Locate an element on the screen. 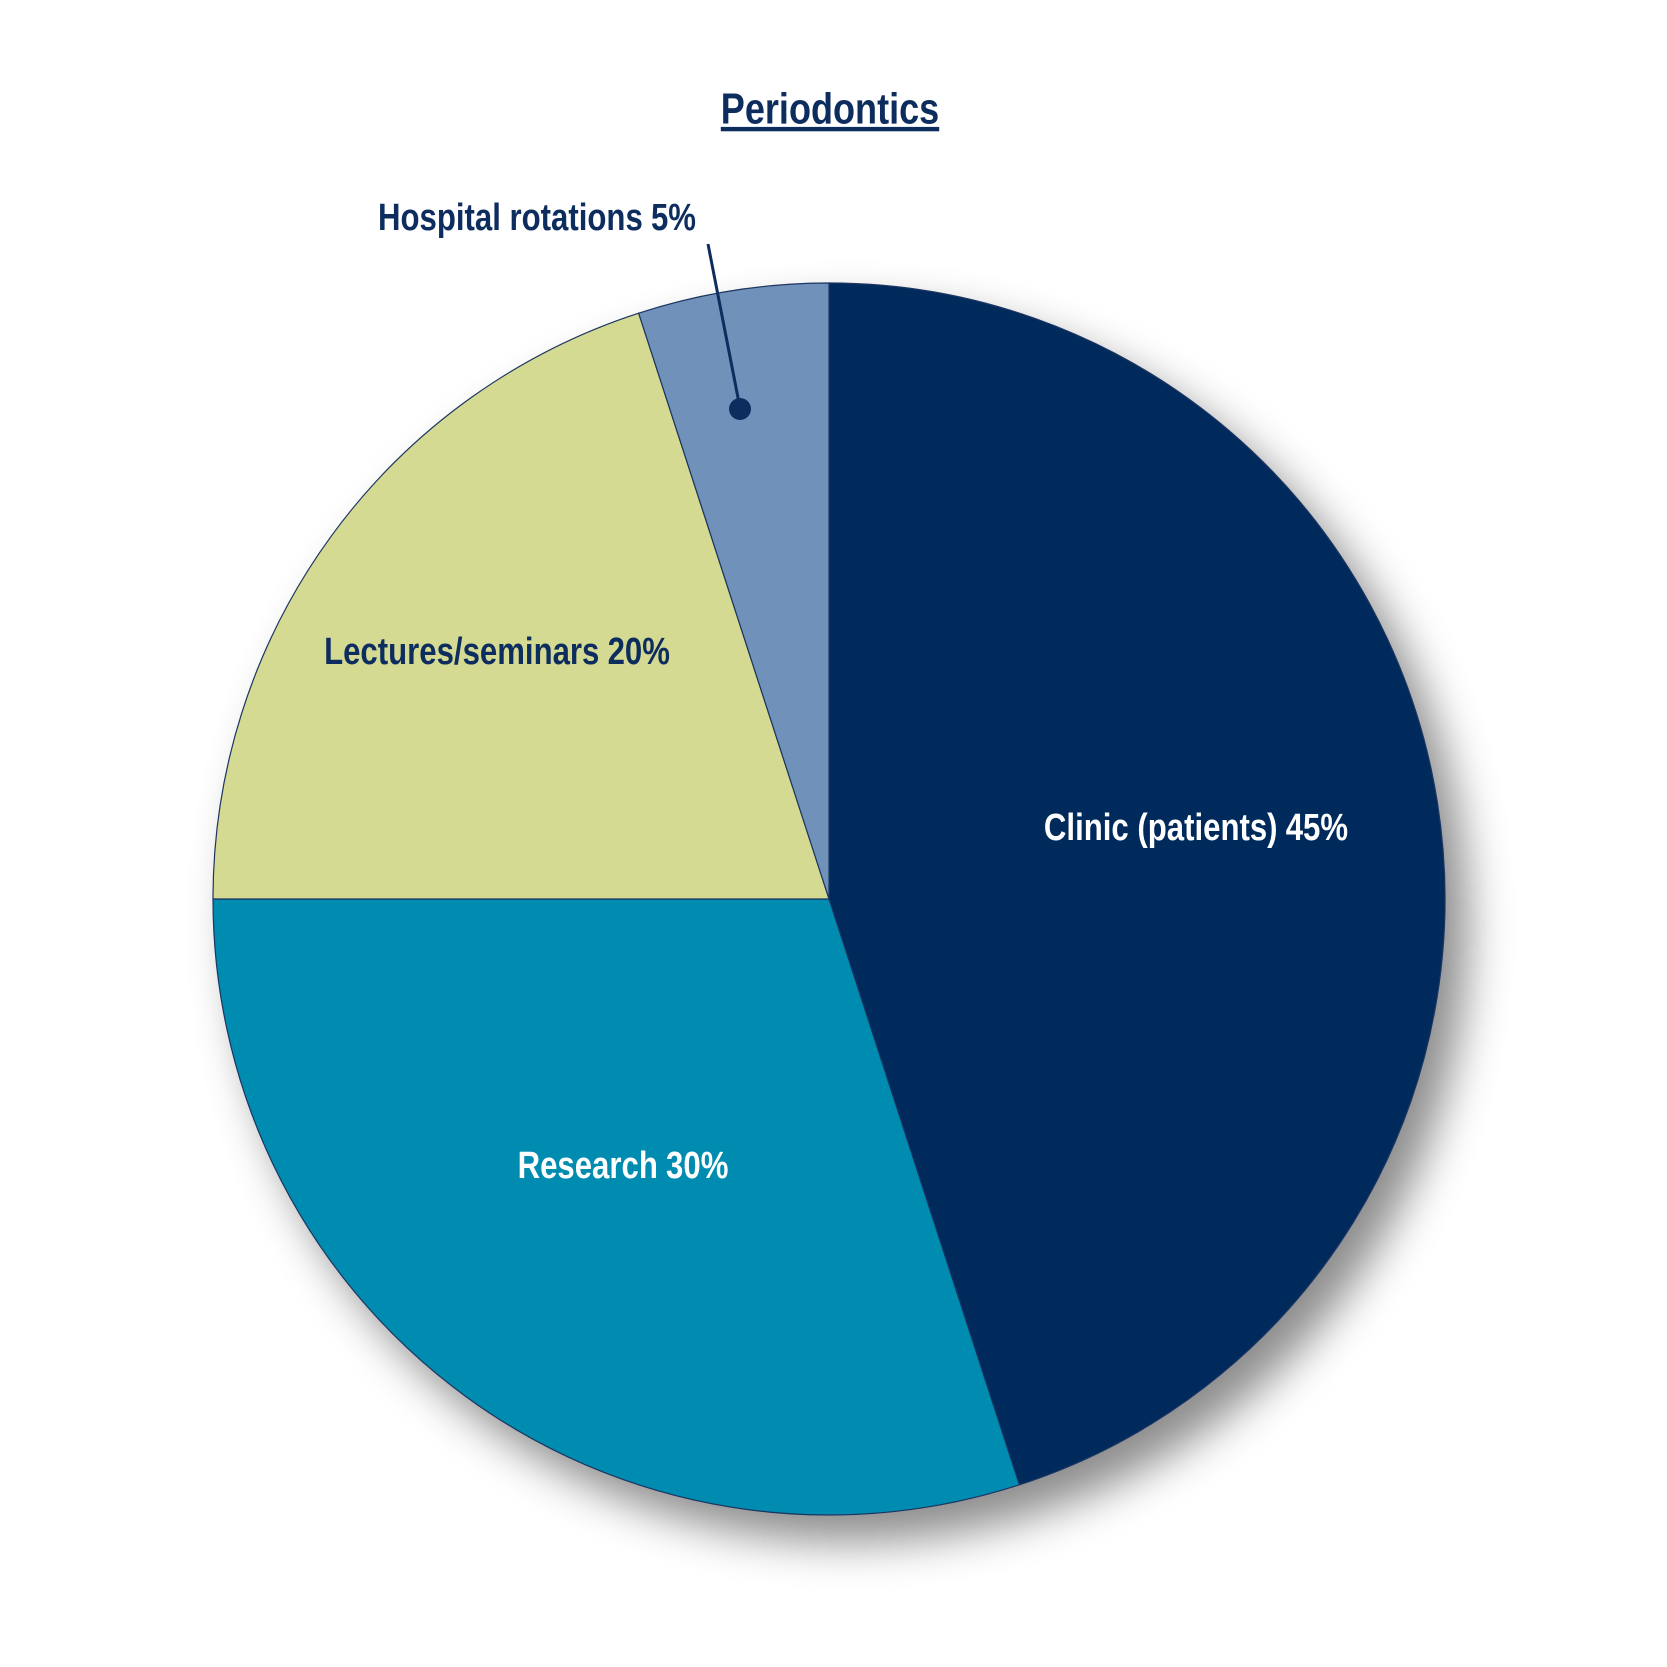  title-group: Periodontics is located at coordinates (830, 108).